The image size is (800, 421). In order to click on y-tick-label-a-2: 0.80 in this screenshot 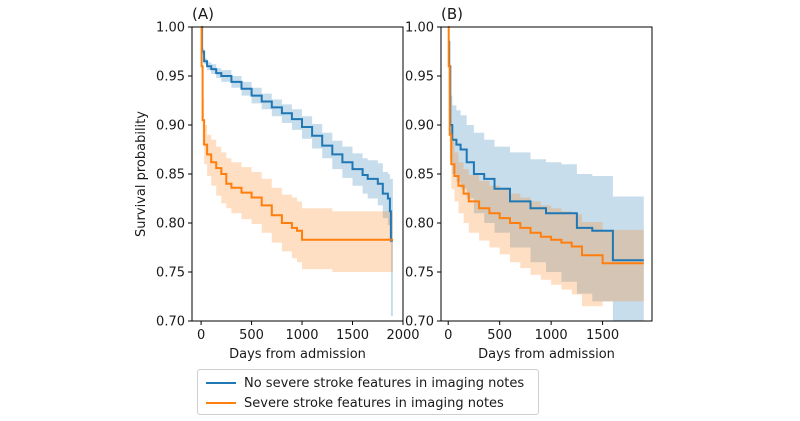, I will do `click(170, 224)`.